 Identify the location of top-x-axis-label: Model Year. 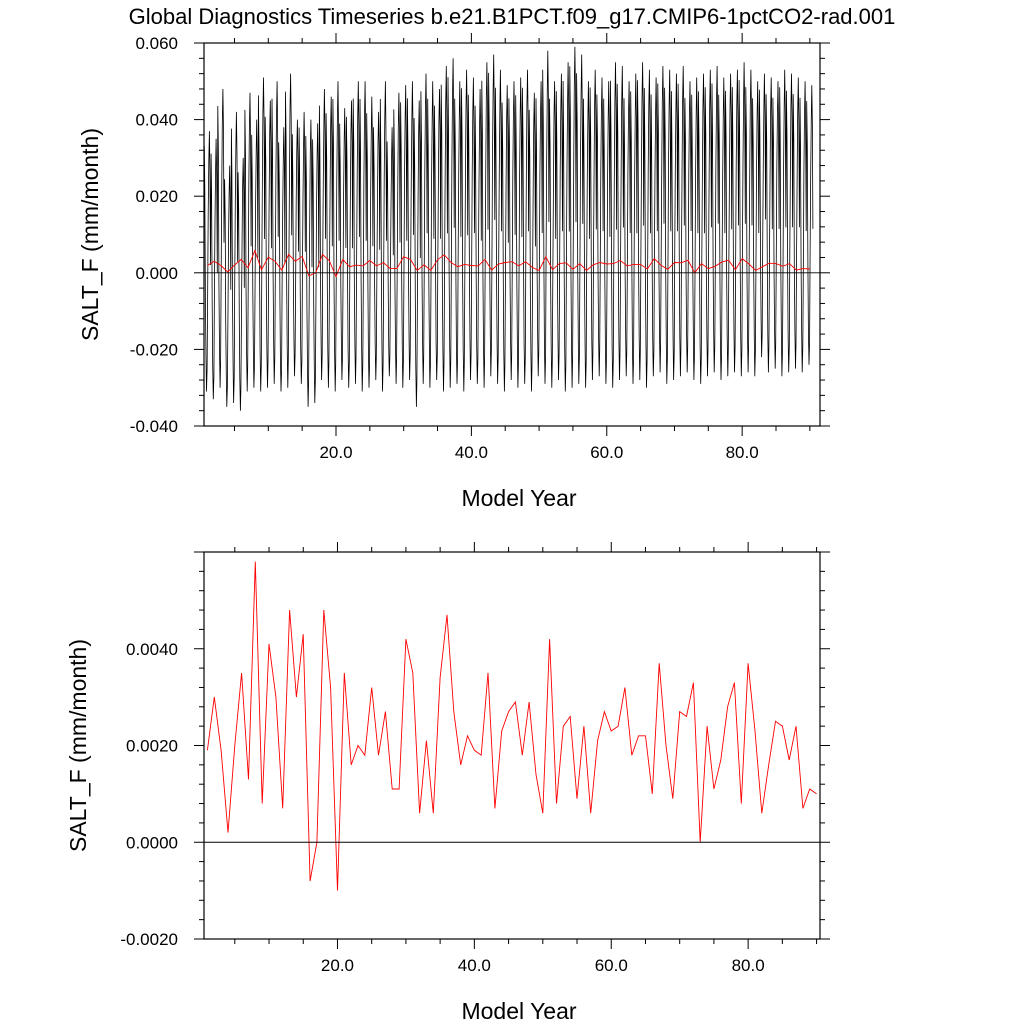
(518, 498).